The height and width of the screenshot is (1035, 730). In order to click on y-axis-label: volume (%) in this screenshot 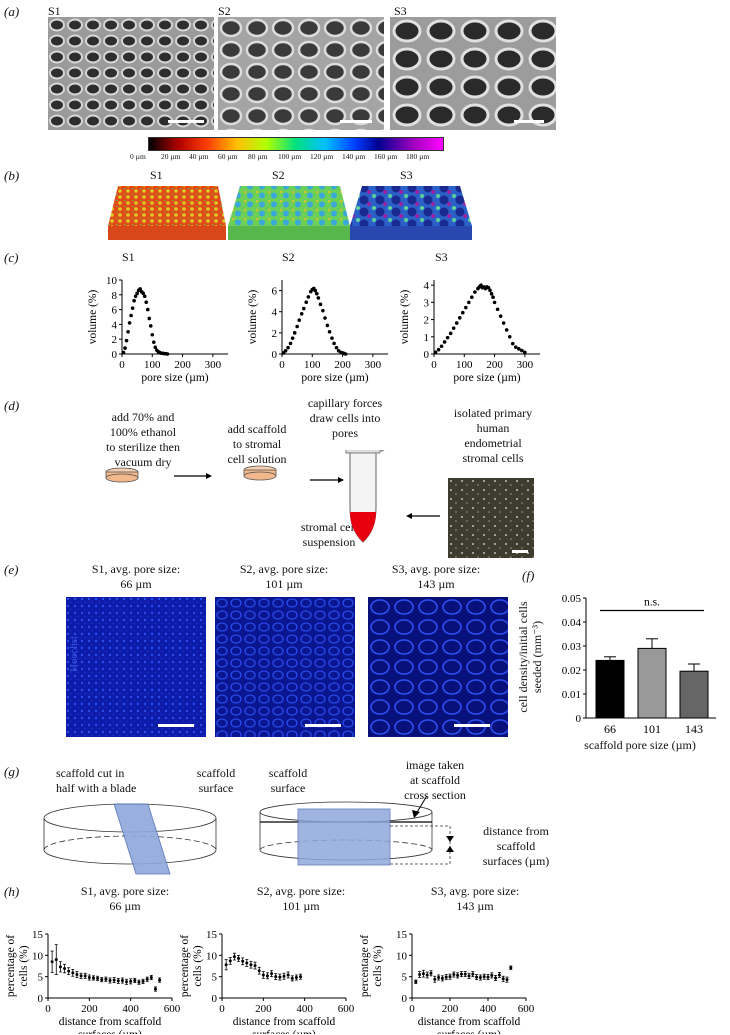, I will do `click(253, 317)`.